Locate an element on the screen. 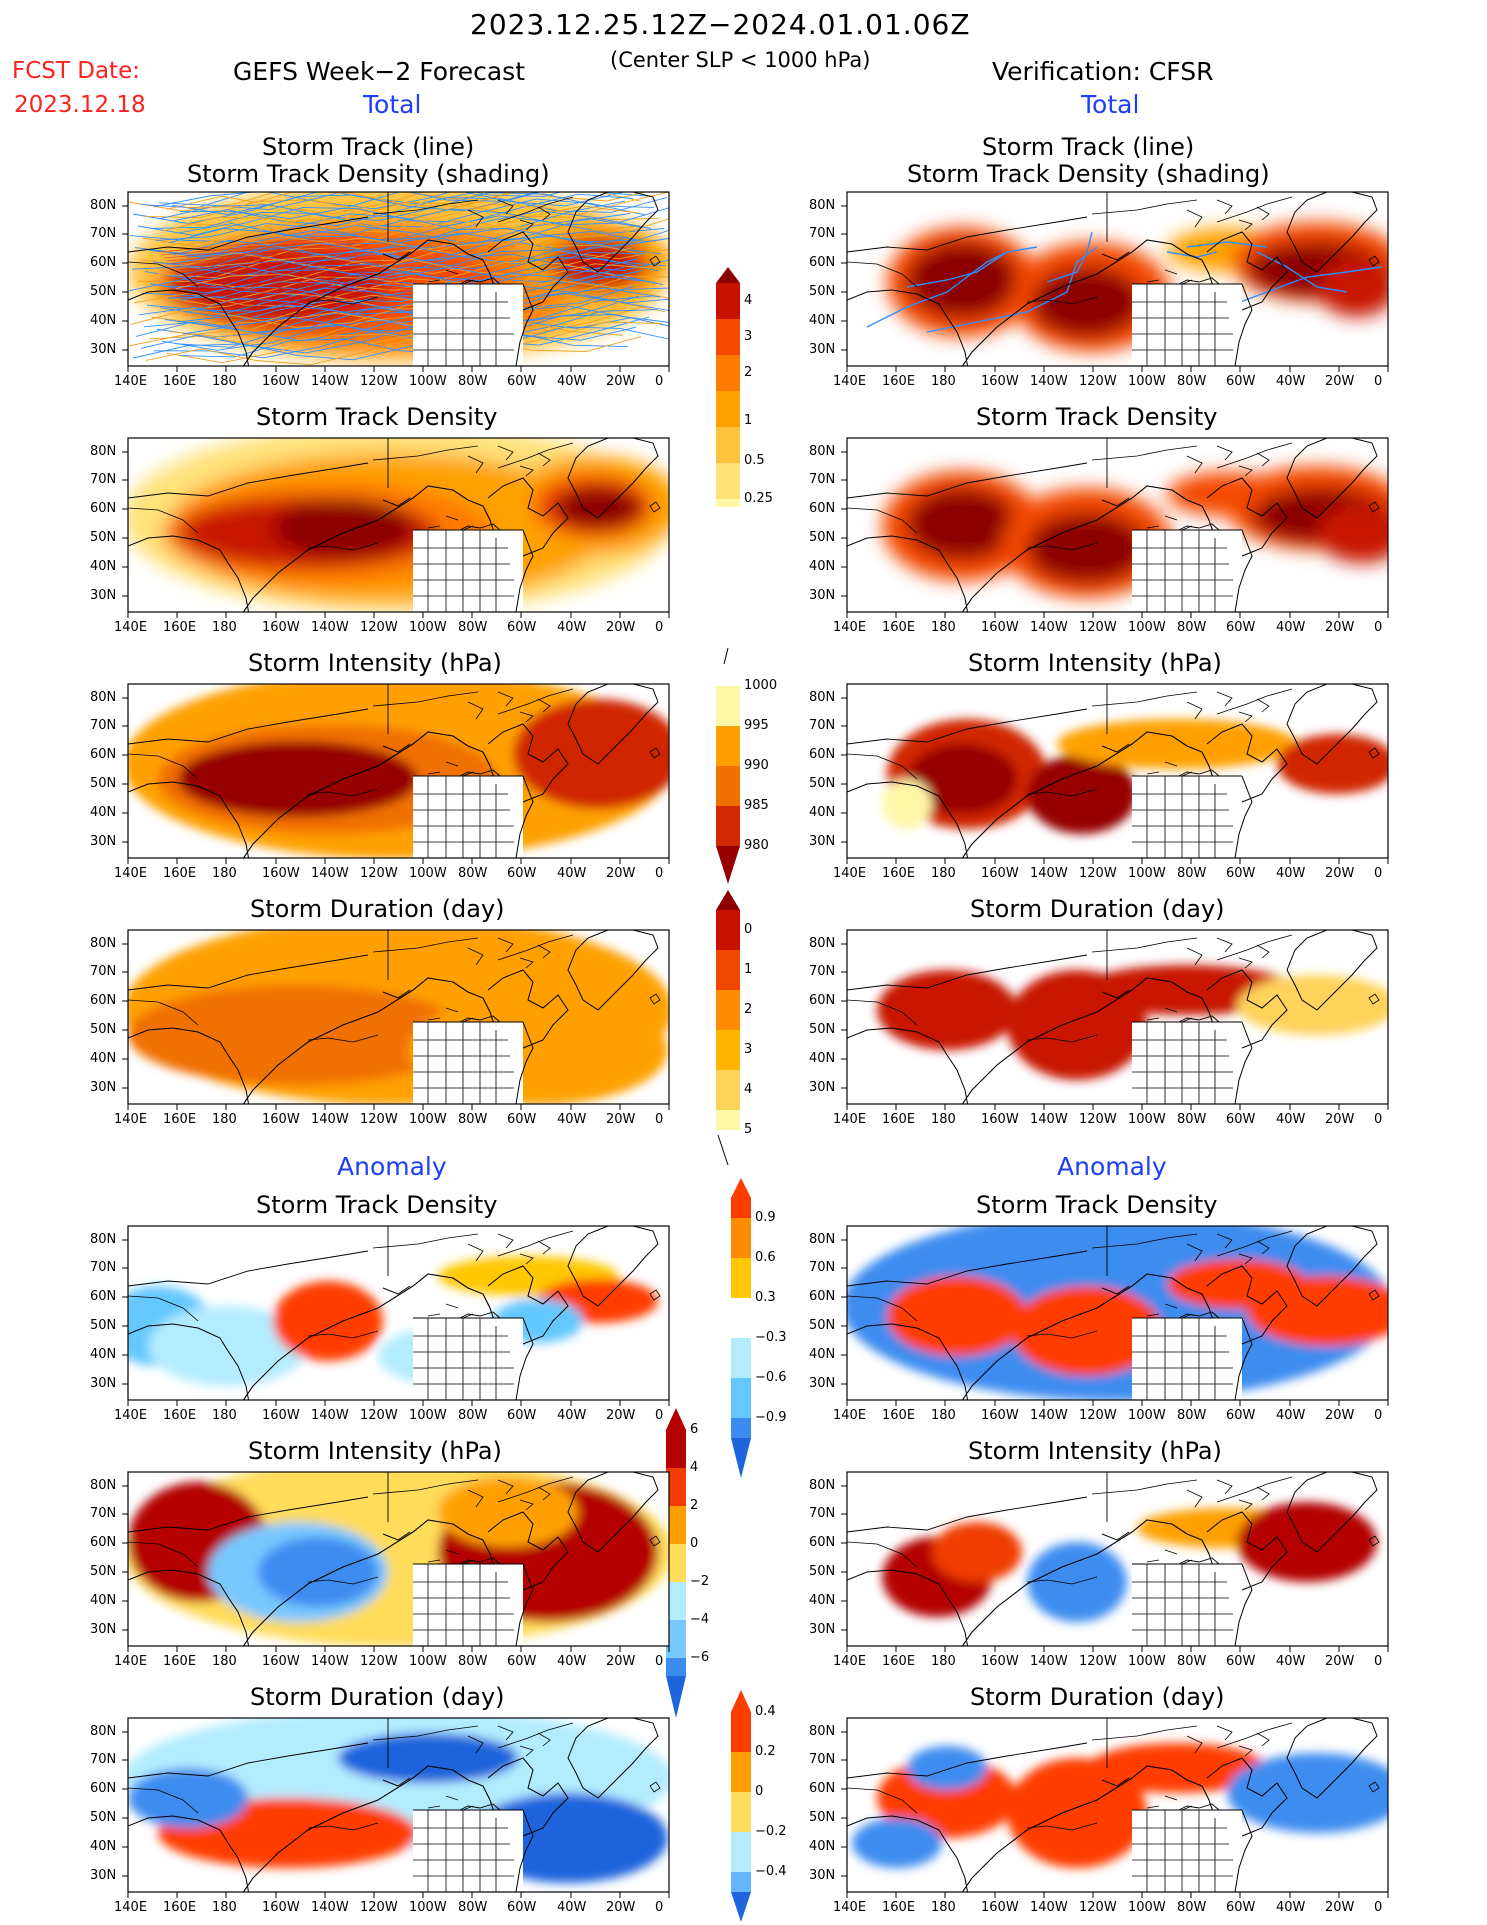  map-panel-dura_r is located at coordinates (1115, 1807).